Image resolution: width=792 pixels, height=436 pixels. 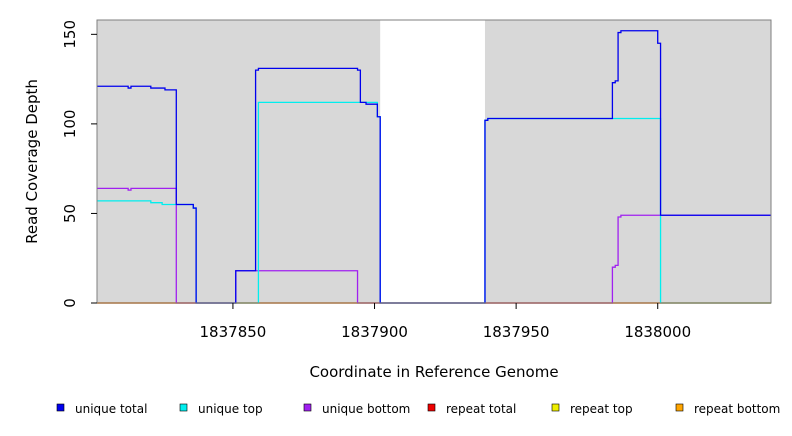 What do you see at coordinates (111, 409) in the screenshot?
I see `legend-label: unique total` at bounding box center [111, 409].